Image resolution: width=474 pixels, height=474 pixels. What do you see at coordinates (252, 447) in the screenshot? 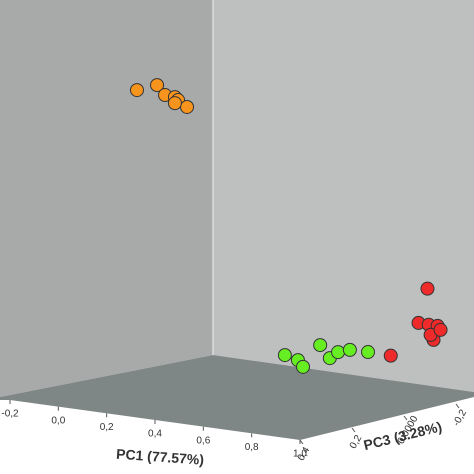
I see `x-tick-label: 0,8` at bounding box center [252, 447].